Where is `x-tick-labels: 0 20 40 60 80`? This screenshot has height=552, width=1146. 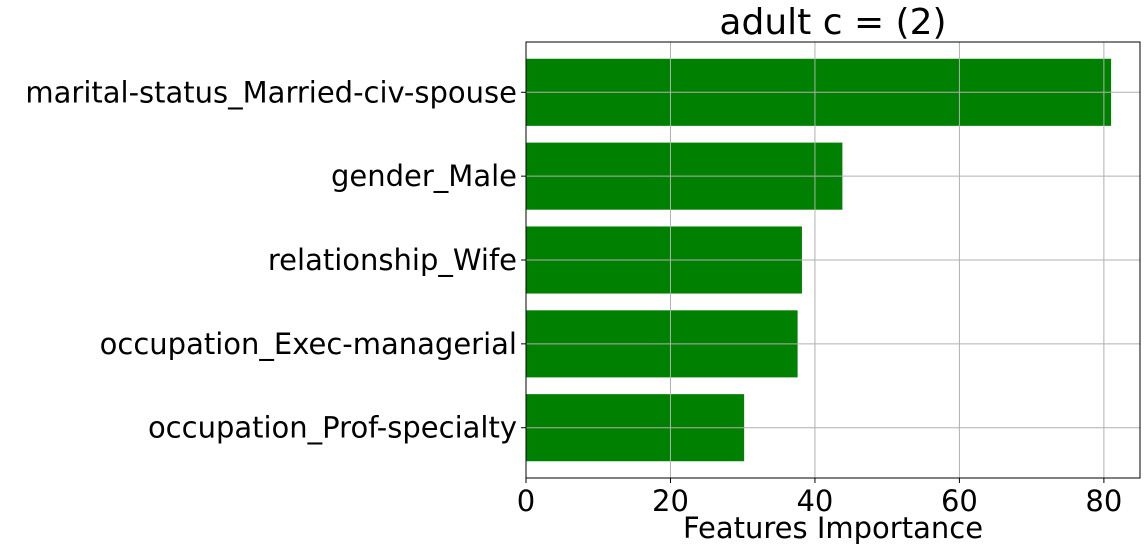 x-tick-labels: 0 20 40 60 80 is located at coordinates (819, 498).